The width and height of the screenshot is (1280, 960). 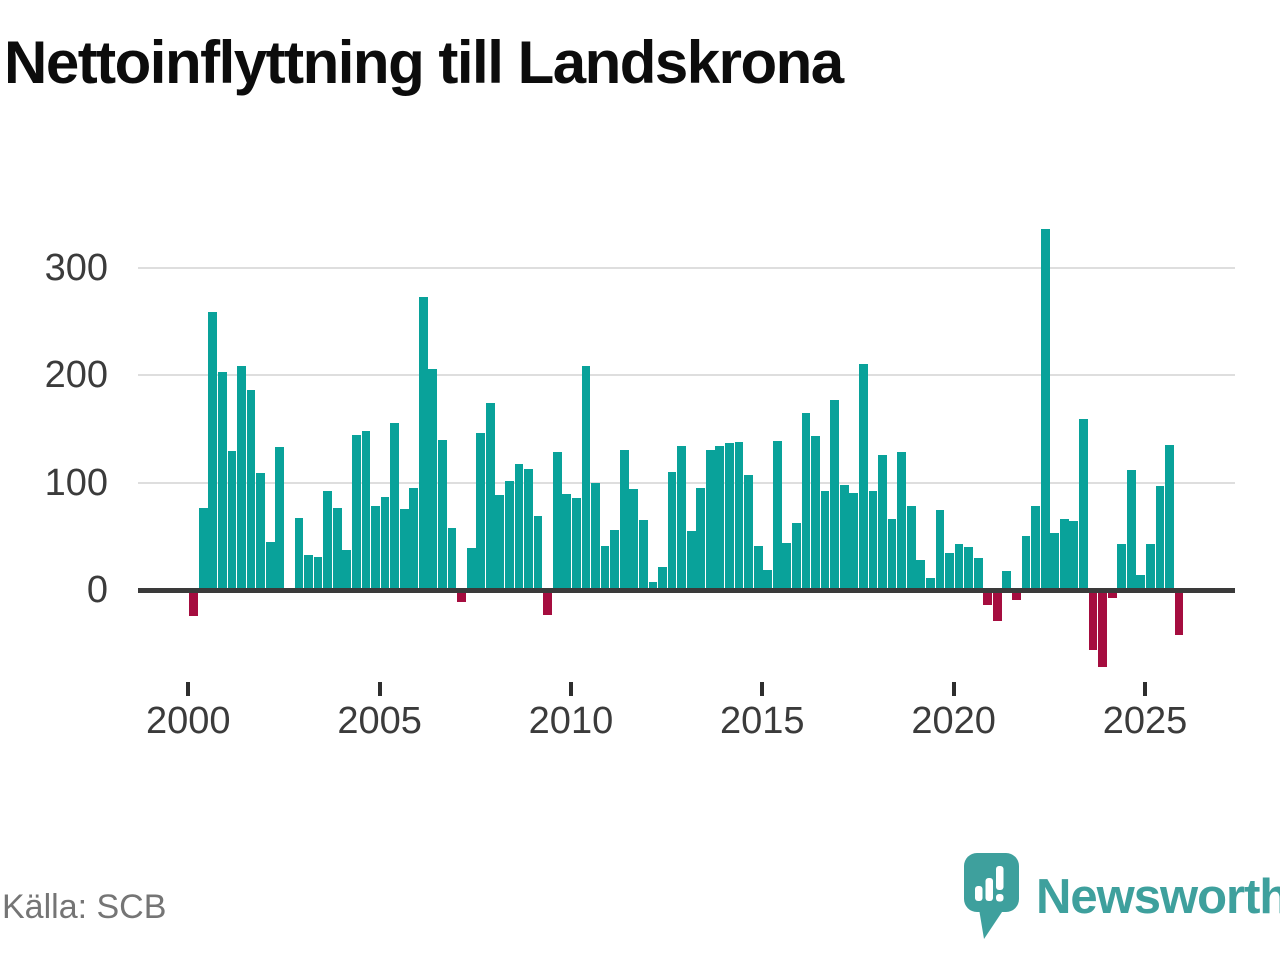 I want to click on bar-2004Q2, so click(x=356, y=512).